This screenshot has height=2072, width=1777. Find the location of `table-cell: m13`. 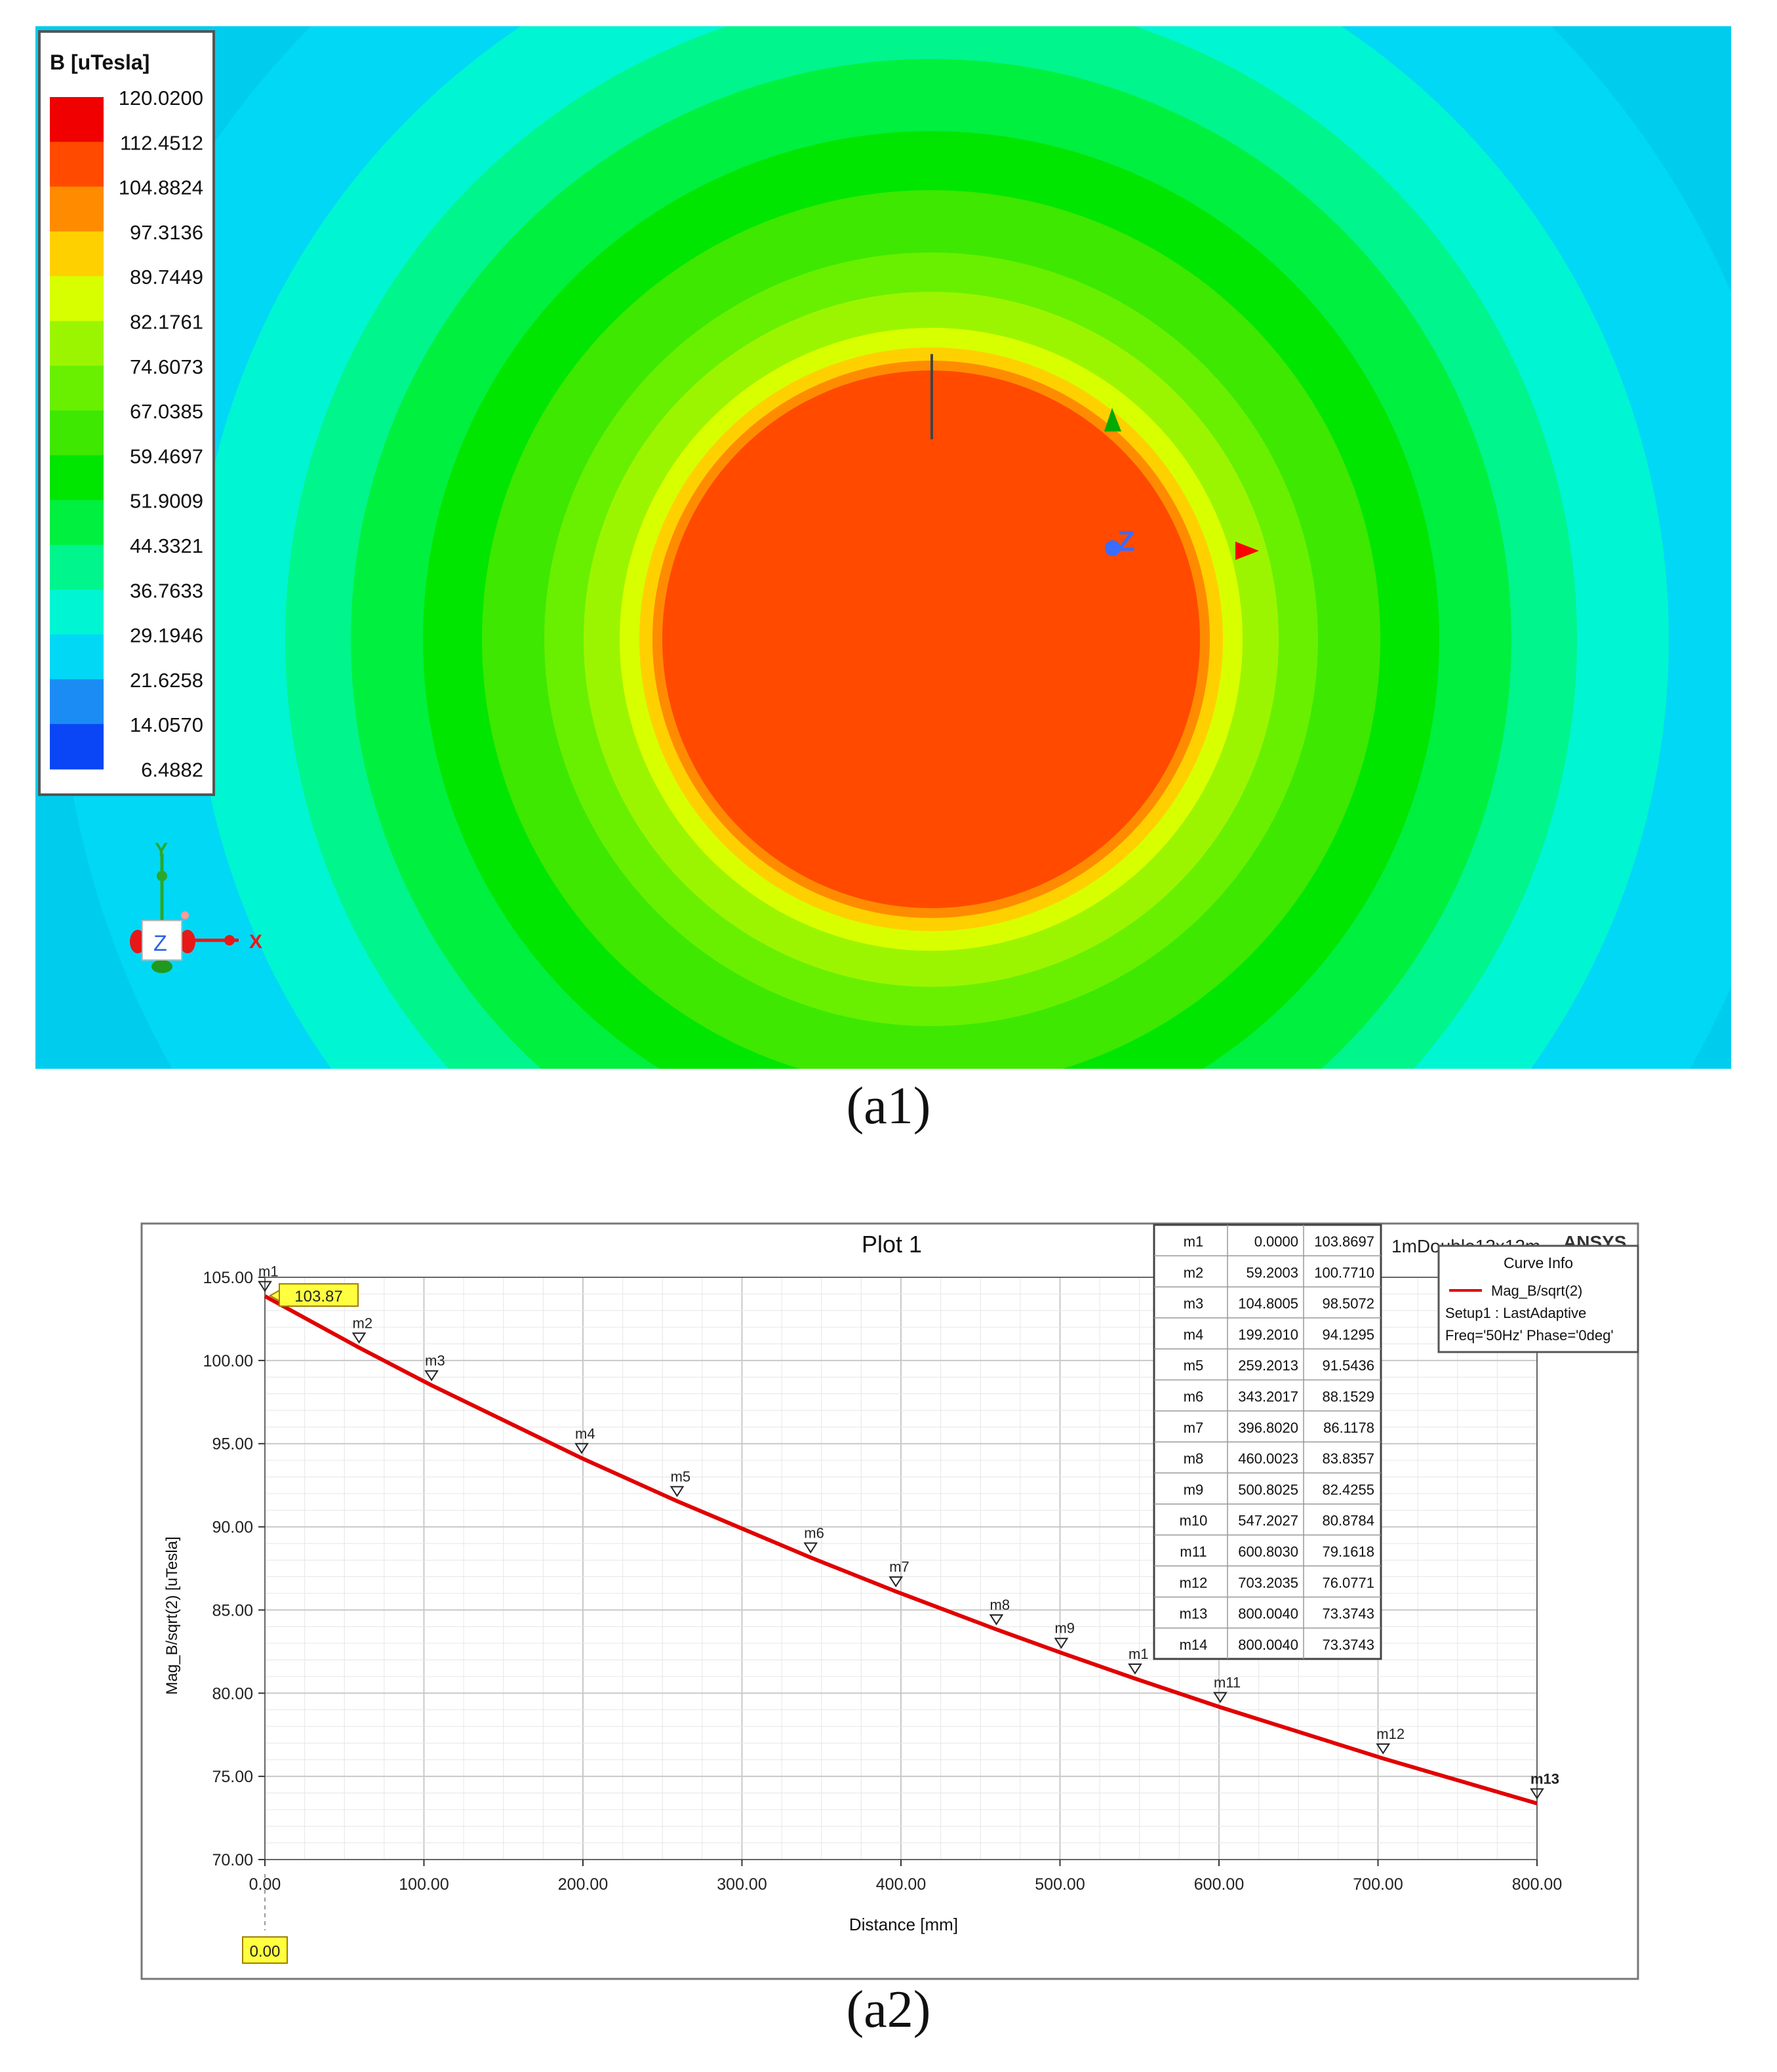

table-cell: m13 is located at coordinates (1194, 1614).